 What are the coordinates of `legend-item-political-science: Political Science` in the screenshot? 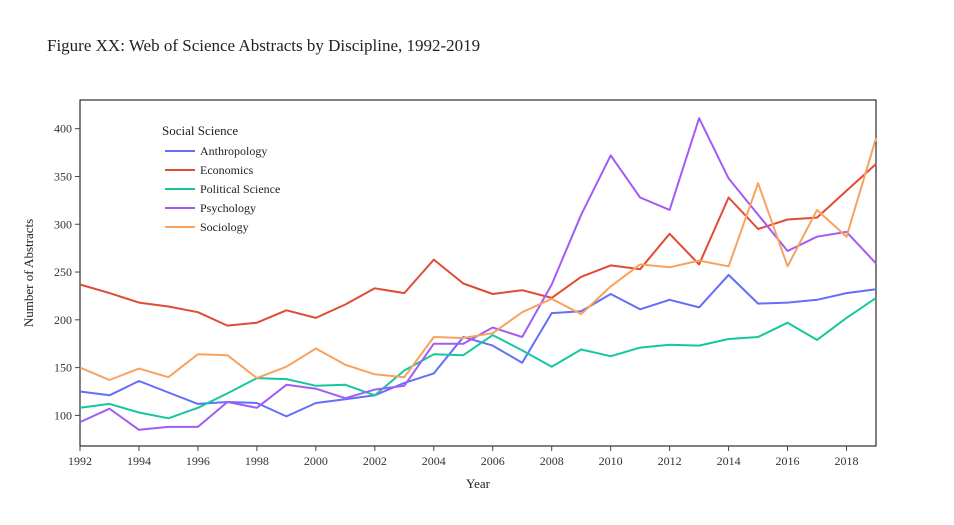 It's located at (222, 189).